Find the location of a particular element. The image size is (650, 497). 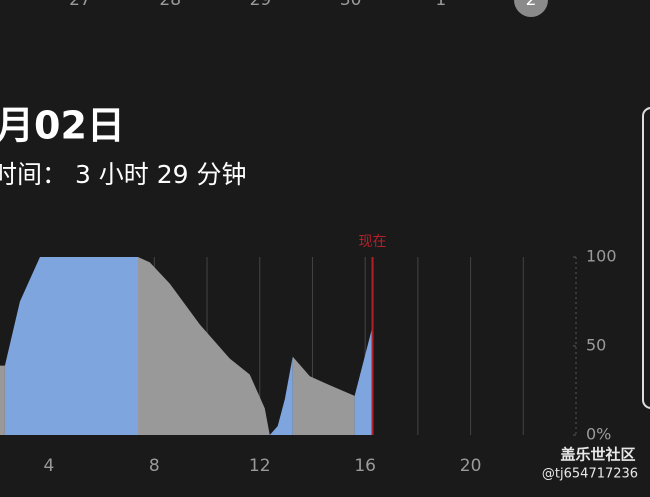

watermark-site: 盖乐世社区 is located at coordinates (597, 455).